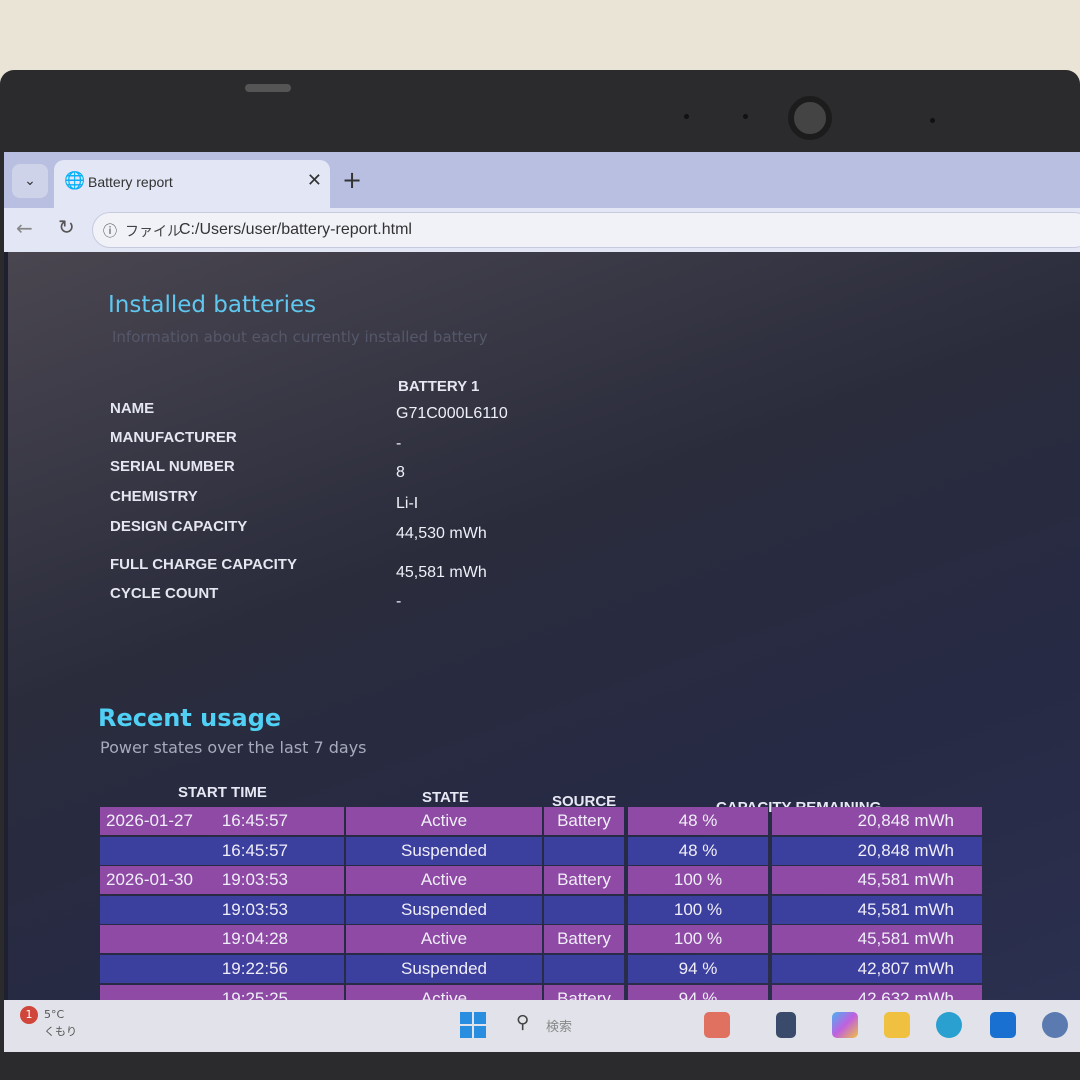  Describe the element at coordinates (254, 880) in the screenshot. I see `usage-time: 19:03:53` at that location.